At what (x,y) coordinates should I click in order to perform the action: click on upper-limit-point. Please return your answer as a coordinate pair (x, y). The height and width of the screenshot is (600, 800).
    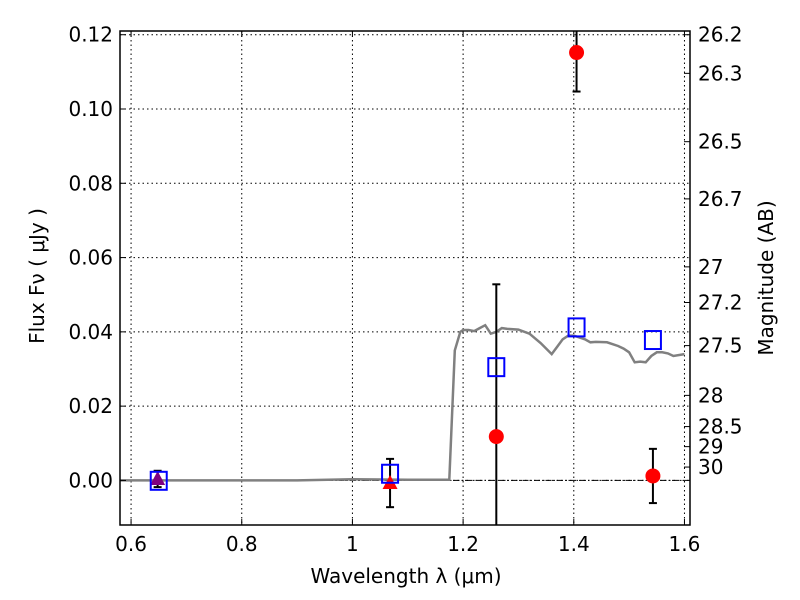
    Looking at the image, I should click on (158, 477).